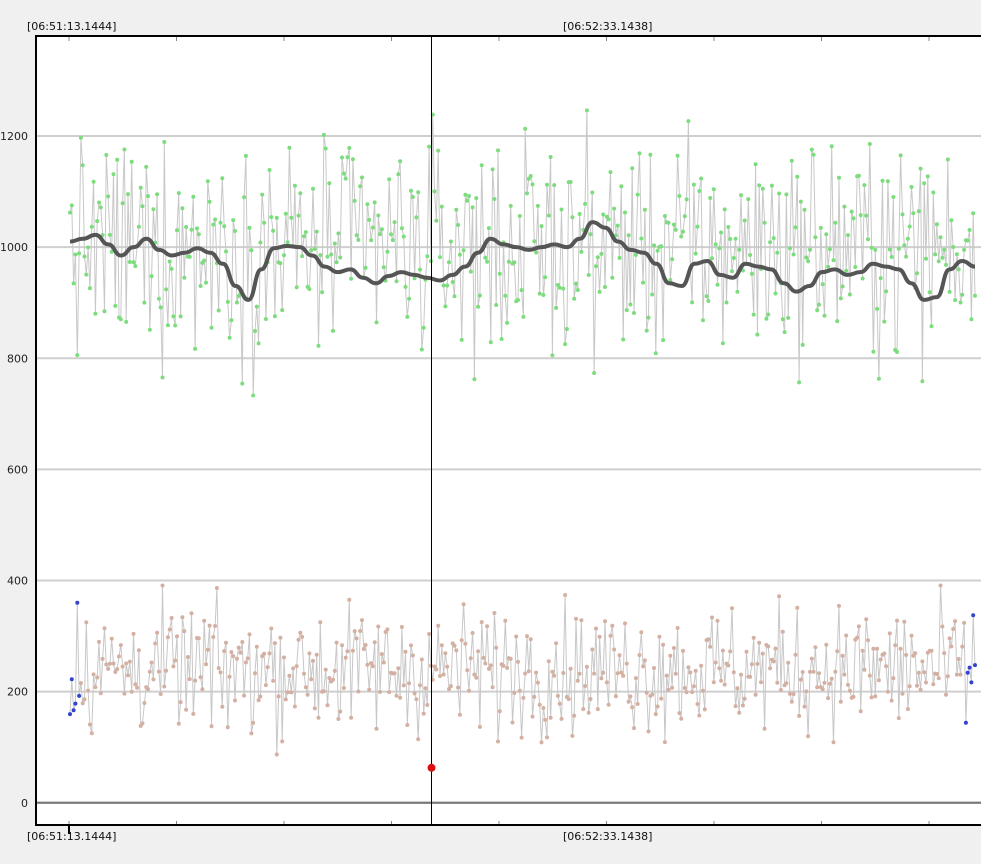 This screenshot has height=864, width=981. What do you see at coordinates (17, 692) in the screenshot?
I see `y-tick-label: 200` at bounding box center [17, 692].